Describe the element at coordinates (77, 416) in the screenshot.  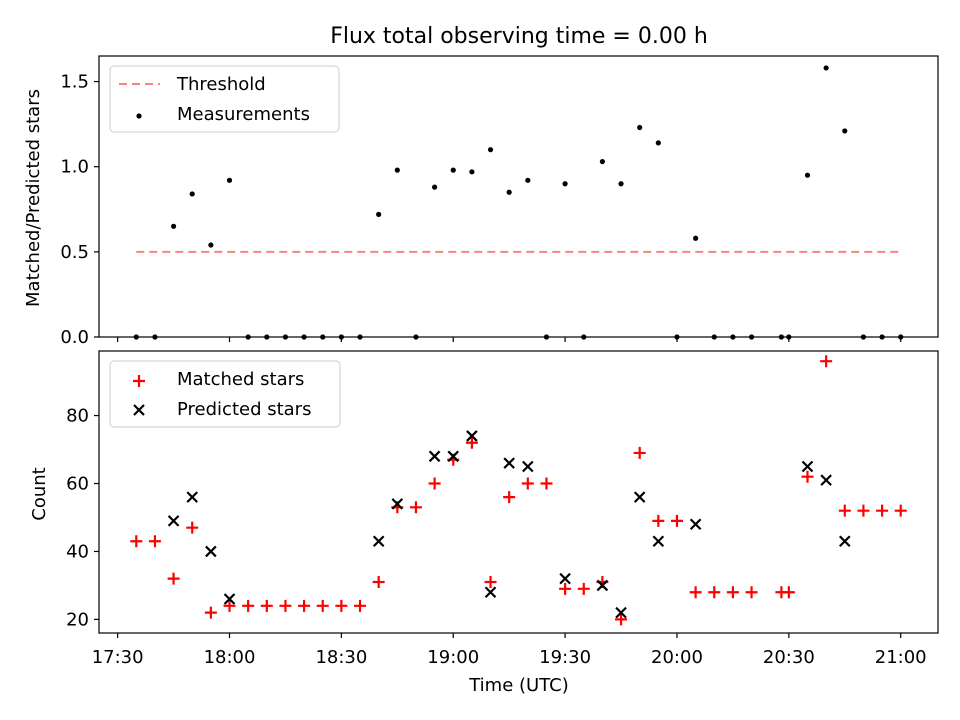
I see `bottom-y-tick-label: 80` at that location.